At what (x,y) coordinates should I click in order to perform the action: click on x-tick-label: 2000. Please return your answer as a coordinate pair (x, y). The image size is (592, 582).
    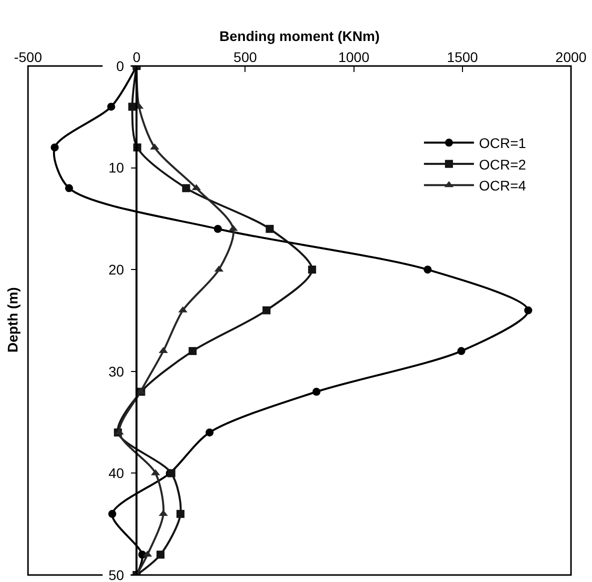
    Looking at the image, I should click on (571, 57).